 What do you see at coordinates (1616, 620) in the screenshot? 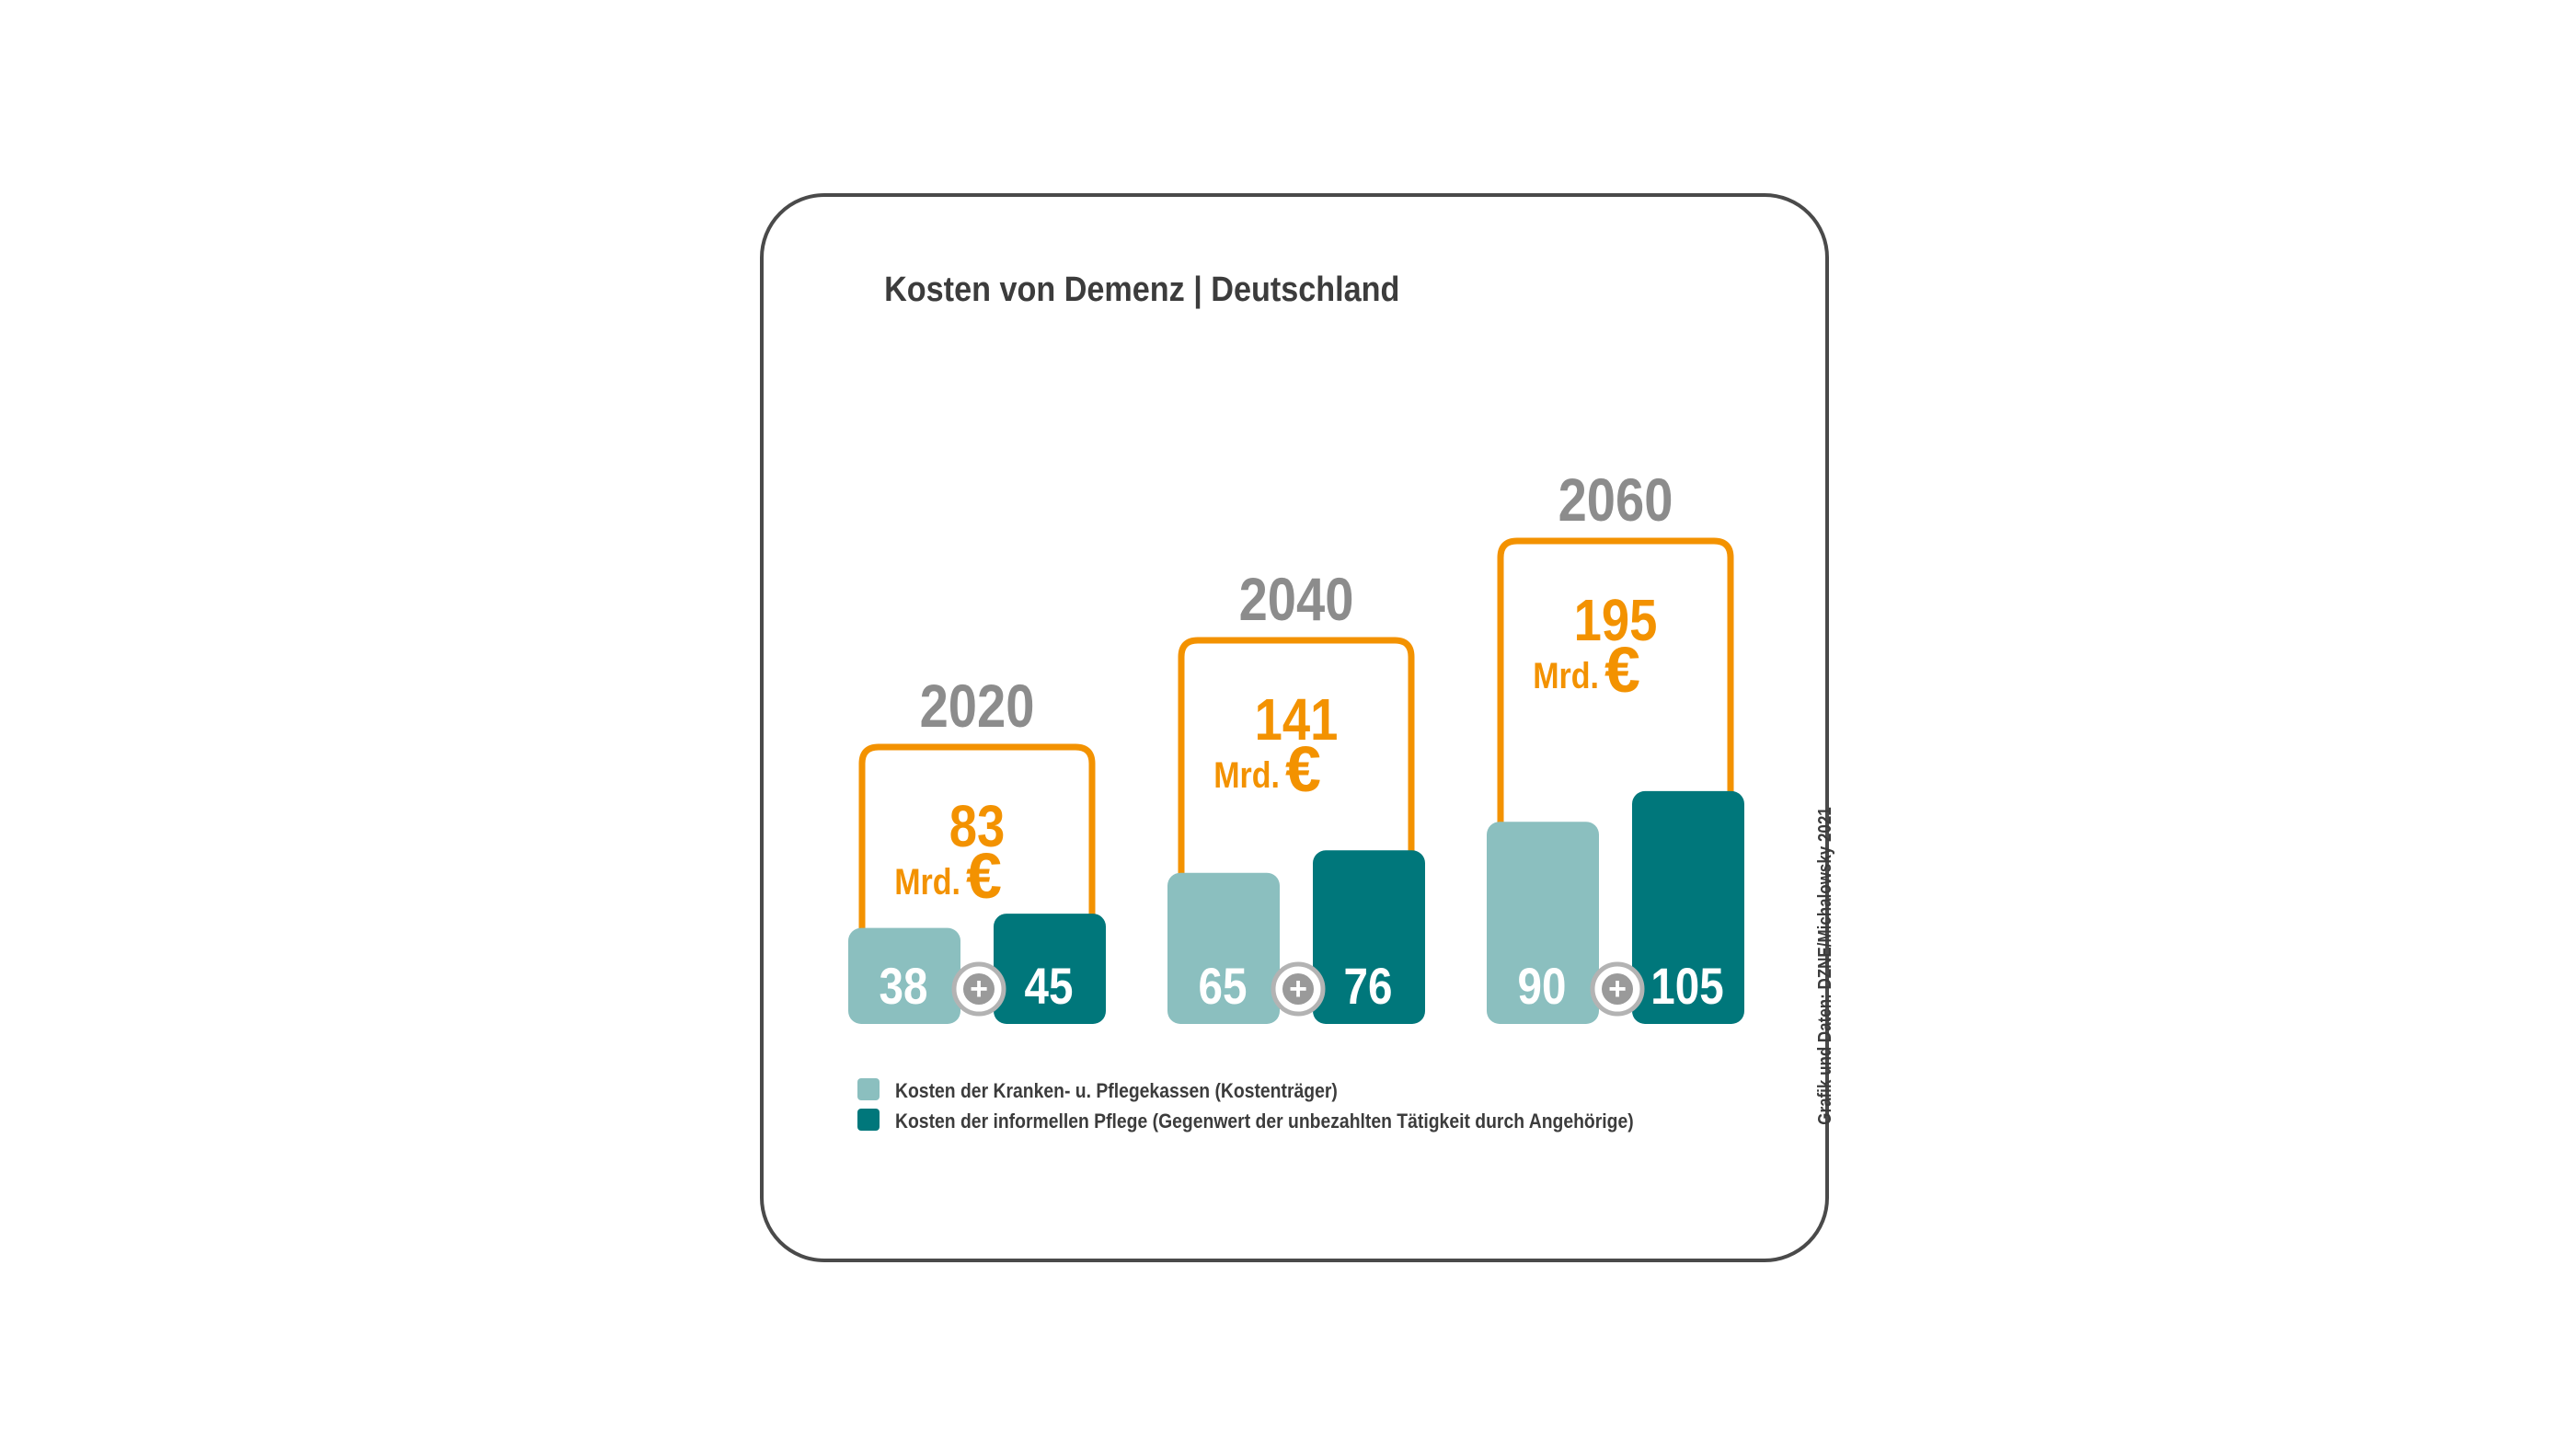
I see `total-value-2060: 195` at bounding box center [1616, 620].